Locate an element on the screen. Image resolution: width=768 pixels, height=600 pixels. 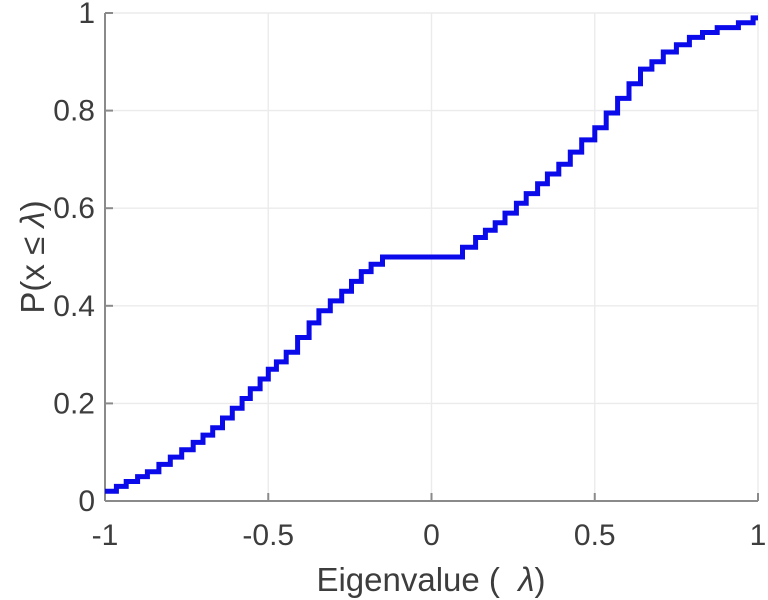
x-axis-label: Eigenvalue ( λ) is located at coordinates (430, 579).